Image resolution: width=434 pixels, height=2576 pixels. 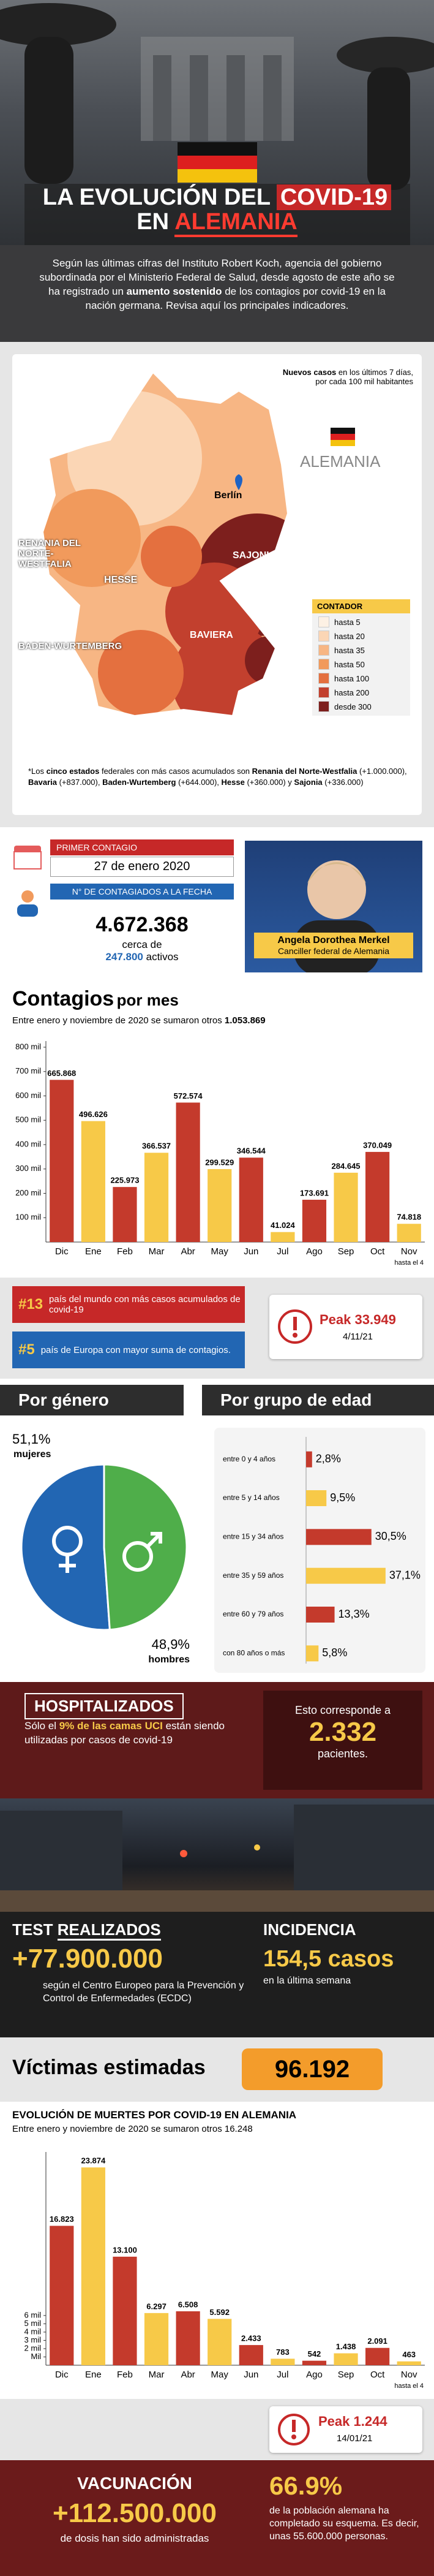 I want to click on x-tick-label: Mar, so click(x=157, y=1251).